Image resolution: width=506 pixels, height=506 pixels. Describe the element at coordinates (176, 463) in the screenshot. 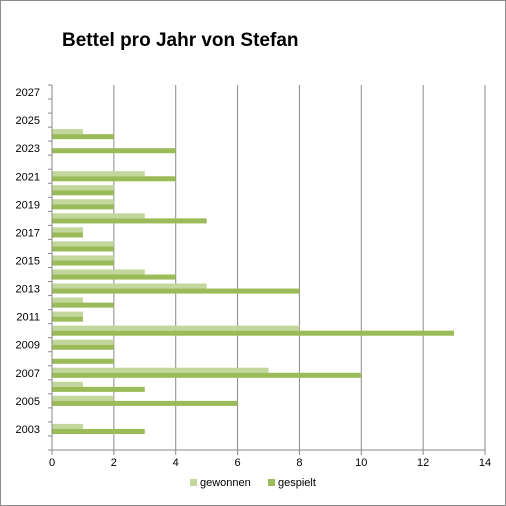

I see `x-tick-label-4: 4` at that location.